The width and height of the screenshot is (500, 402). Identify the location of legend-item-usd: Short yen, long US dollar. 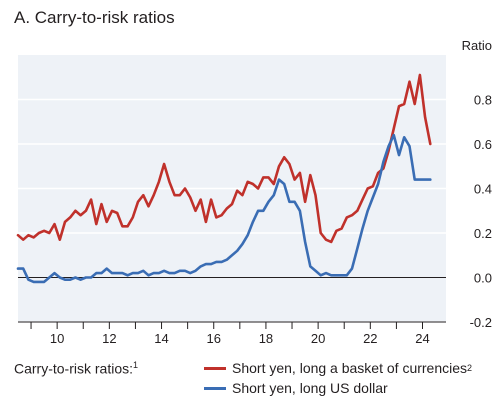
(296, 388).